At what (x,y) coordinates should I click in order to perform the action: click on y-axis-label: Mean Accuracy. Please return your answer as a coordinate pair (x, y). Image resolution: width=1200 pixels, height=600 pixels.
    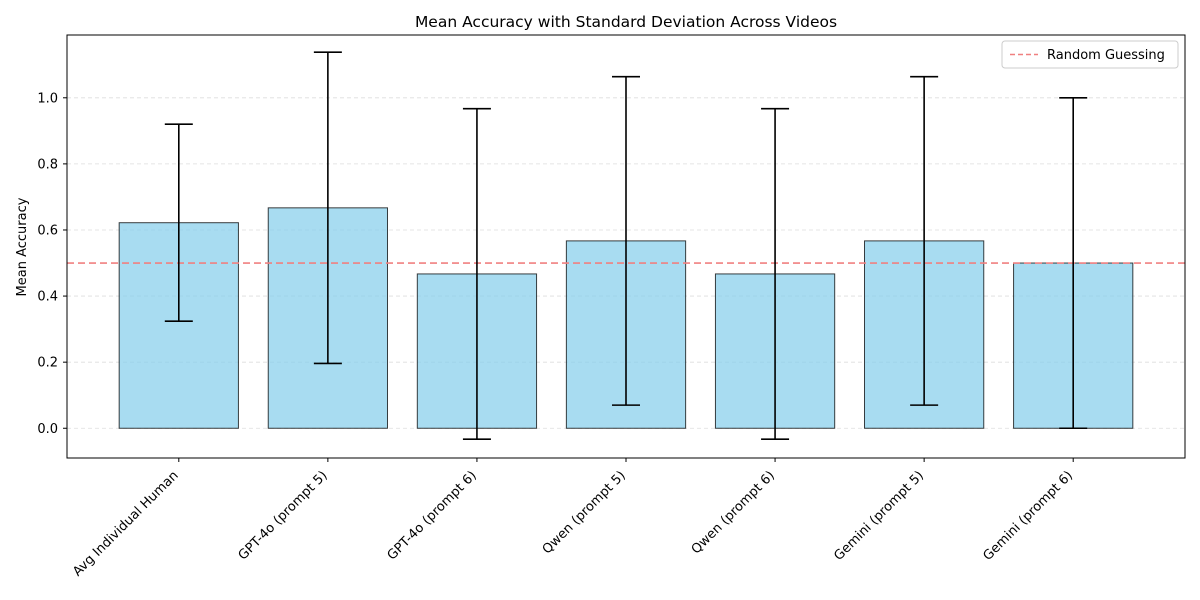
    Looking at the image, I should click on (22, 246).